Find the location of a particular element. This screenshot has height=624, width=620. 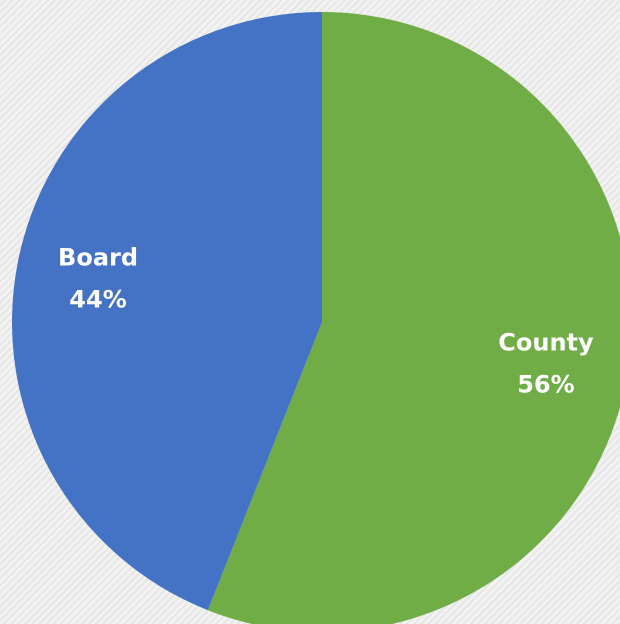

slice-value-label: 56% is located at coordinates (545, 385).